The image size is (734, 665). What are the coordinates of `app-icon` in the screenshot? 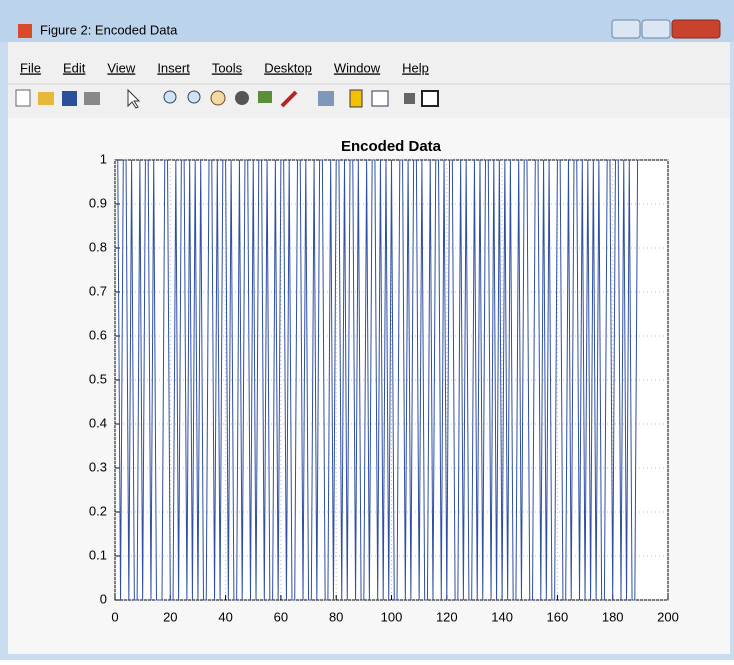 It's located at (25, 31).